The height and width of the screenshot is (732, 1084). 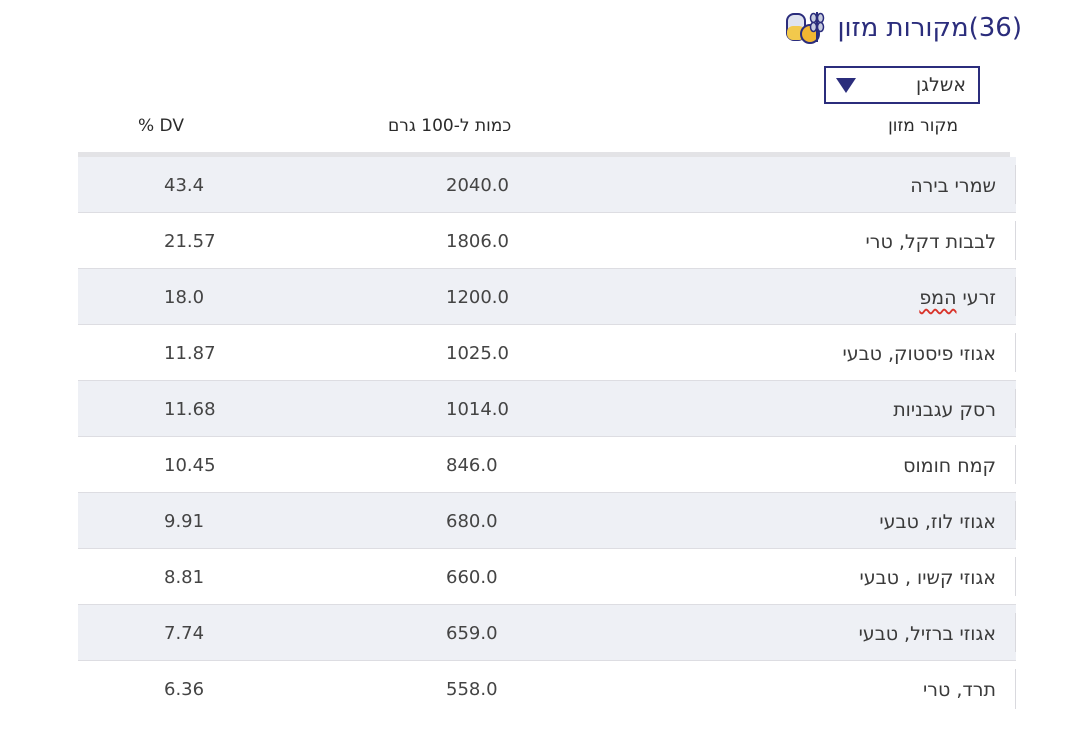 I want to click on page-header: (36)מקורות מזון, so click(x=902, y=28).